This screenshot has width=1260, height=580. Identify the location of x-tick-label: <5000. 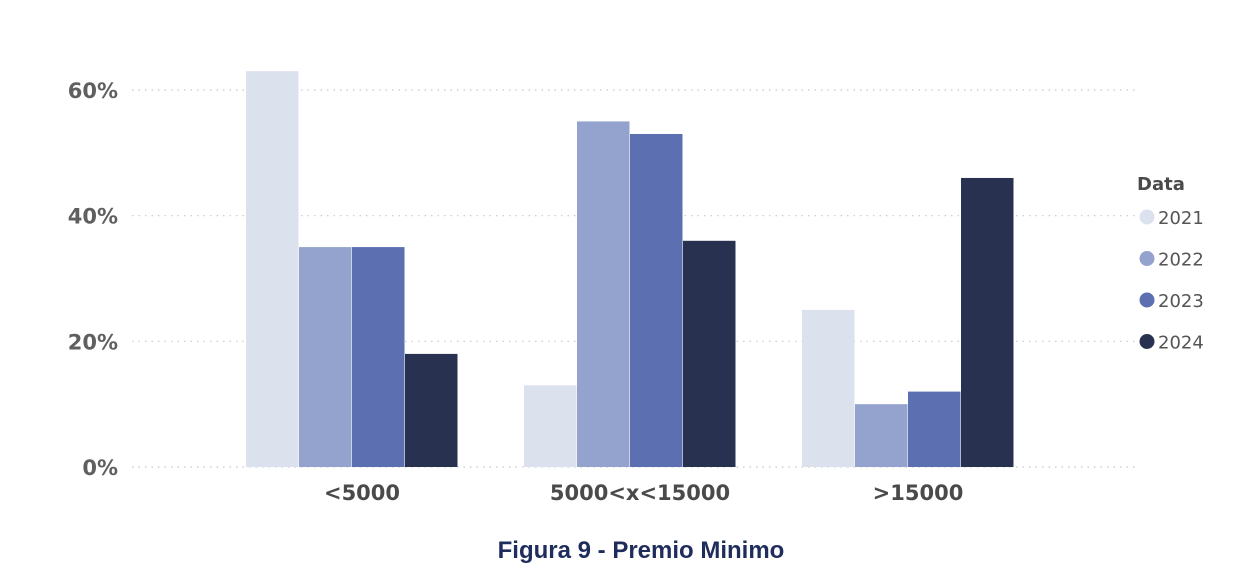
(362, 493).